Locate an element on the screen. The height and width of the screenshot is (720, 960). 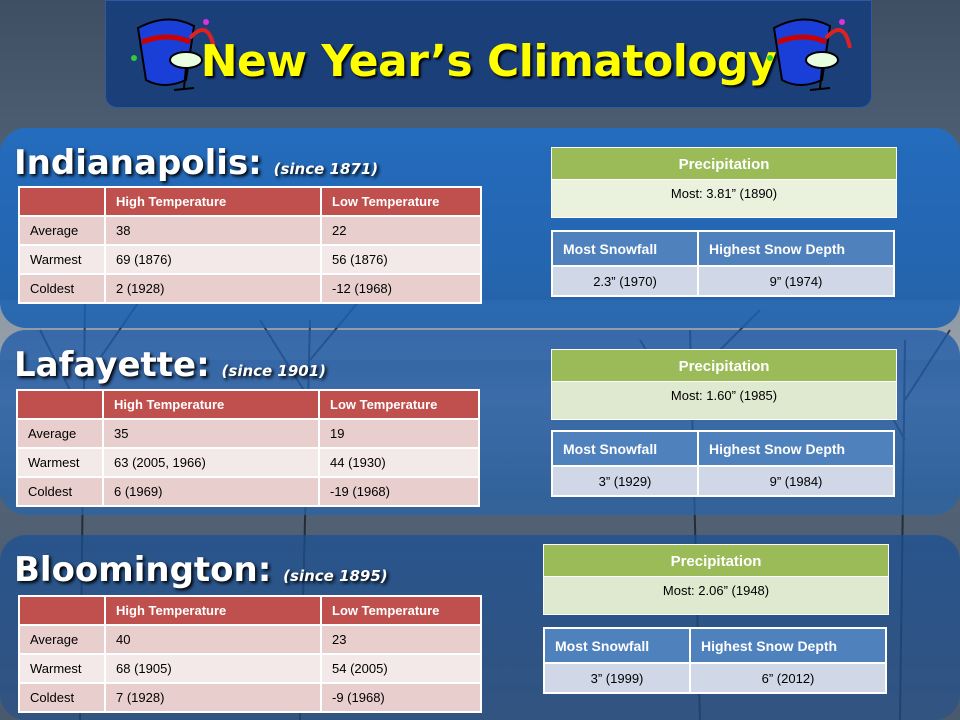
table-row: Coldest 7 (1928) -9 (1968) is located at coordinates (250, 697).